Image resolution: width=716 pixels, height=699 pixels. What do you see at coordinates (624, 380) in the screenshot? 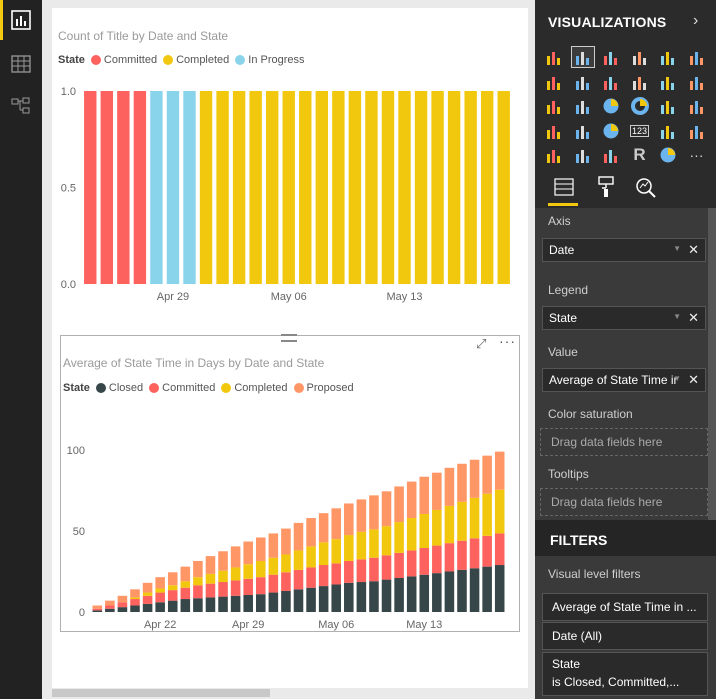
I see `value-field: Average of State Time in Days ▼ ✕` at bounding box center [624, 380].